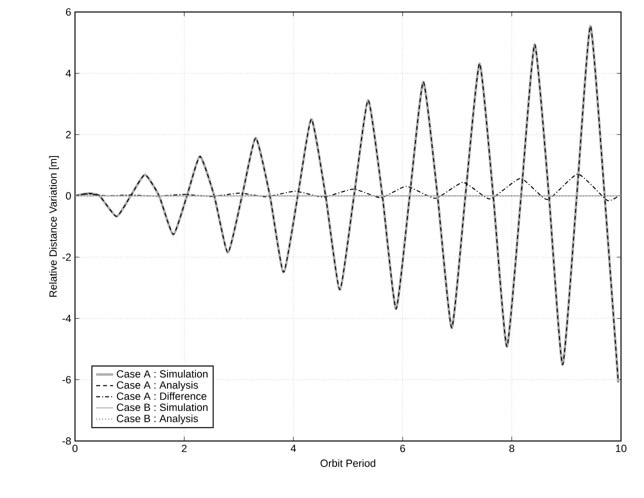  I want to click on y-tick-label: 4, so click(68, 73).